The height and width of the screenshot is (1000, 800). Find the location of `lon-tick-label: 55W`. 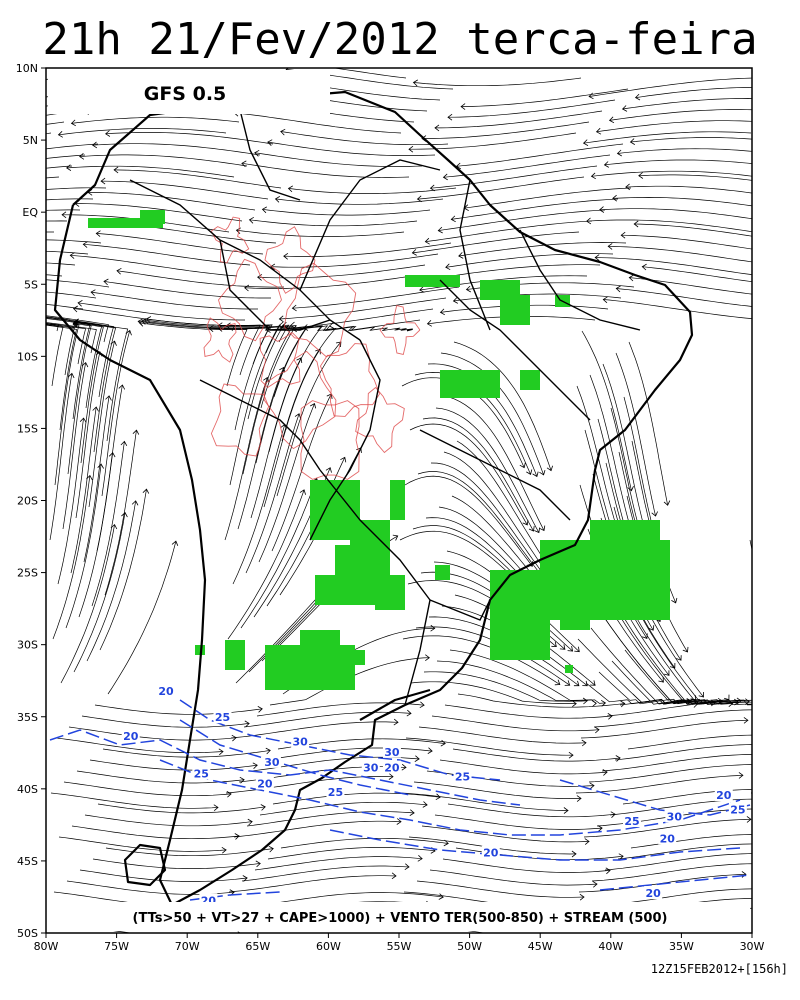

lon-tick-label: 55W is located at coordinates (399, 946).